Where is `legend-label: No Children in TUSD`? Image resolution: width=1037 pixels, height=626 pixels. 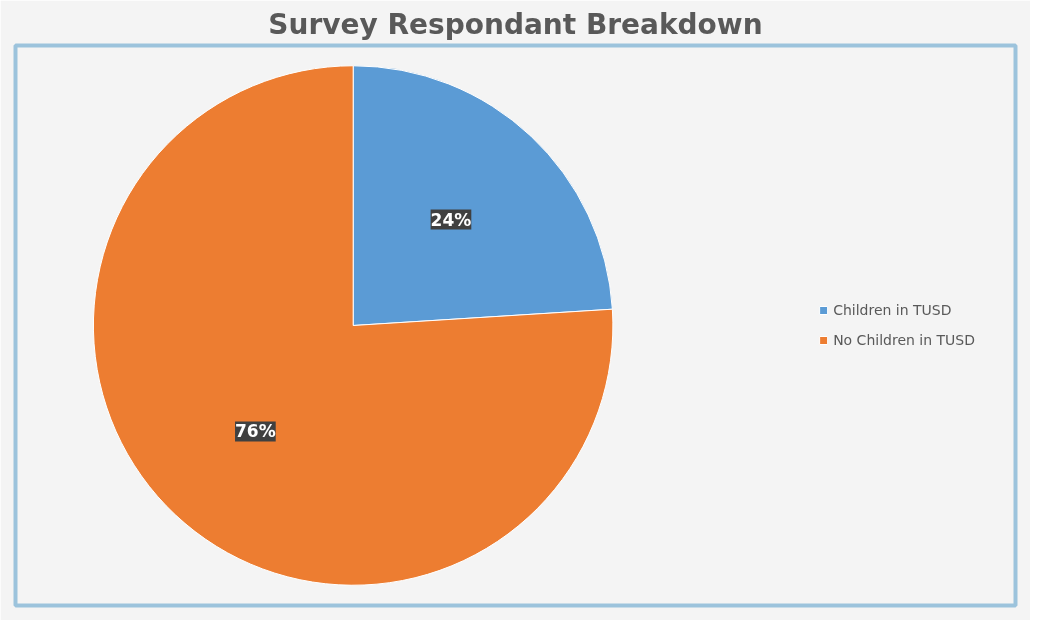 legend-label: No Children in TUSD is located at coordinates (904, 340).